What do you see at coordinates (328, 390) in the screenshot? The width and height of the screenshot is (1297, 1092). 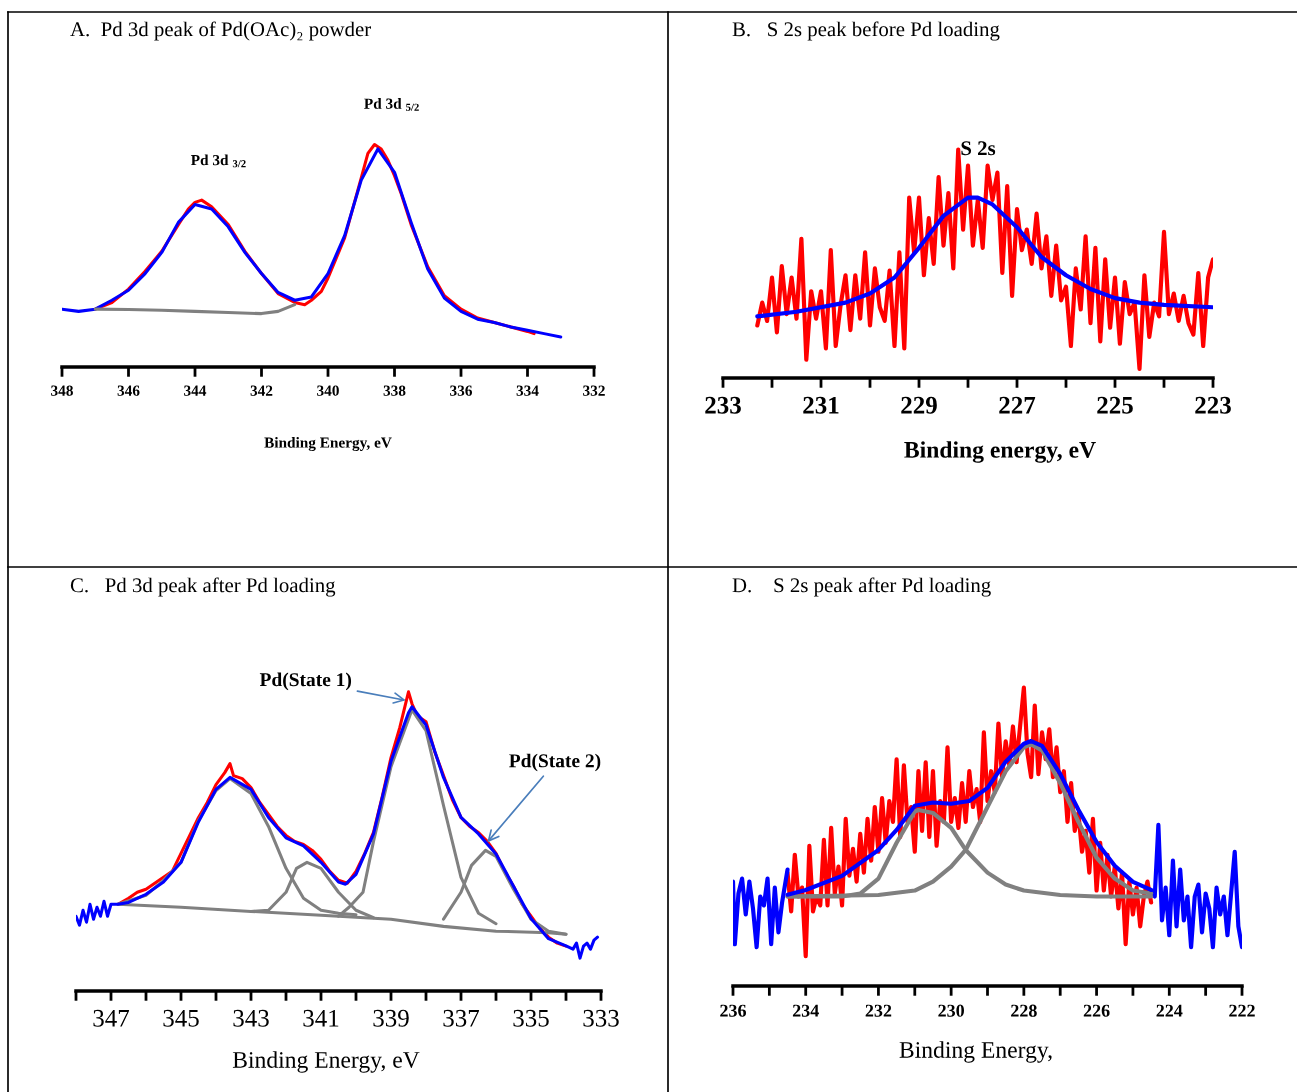 I see `x-tick-label: 340` at bounding box center [328, 390].